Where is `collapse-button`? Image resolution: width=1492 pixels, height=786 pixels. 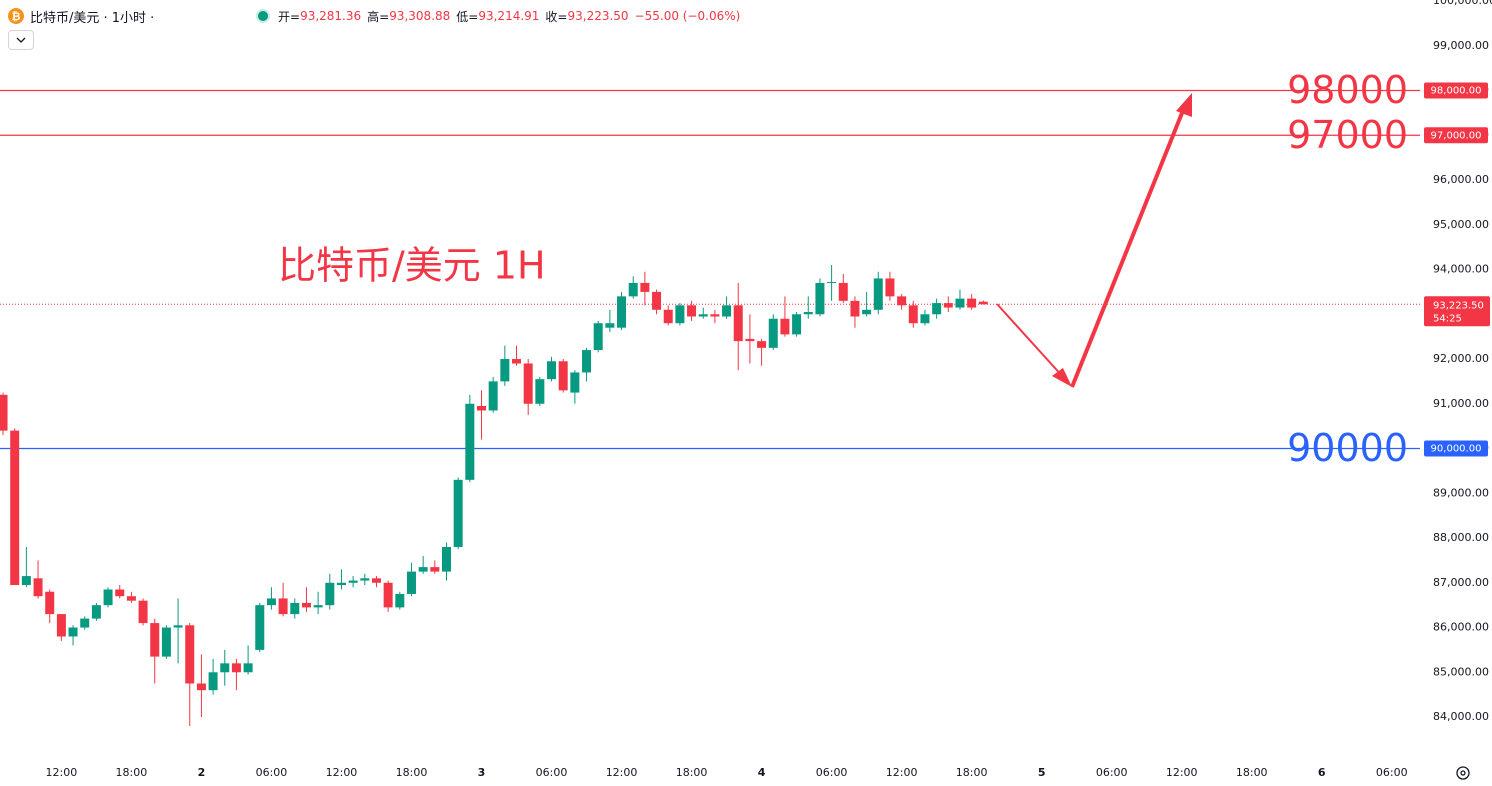 collapse-button is located at coordinates (21, 40).